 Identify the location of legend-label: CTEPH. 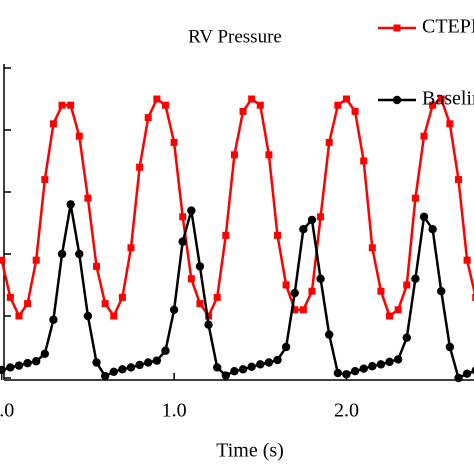
(448, 27).